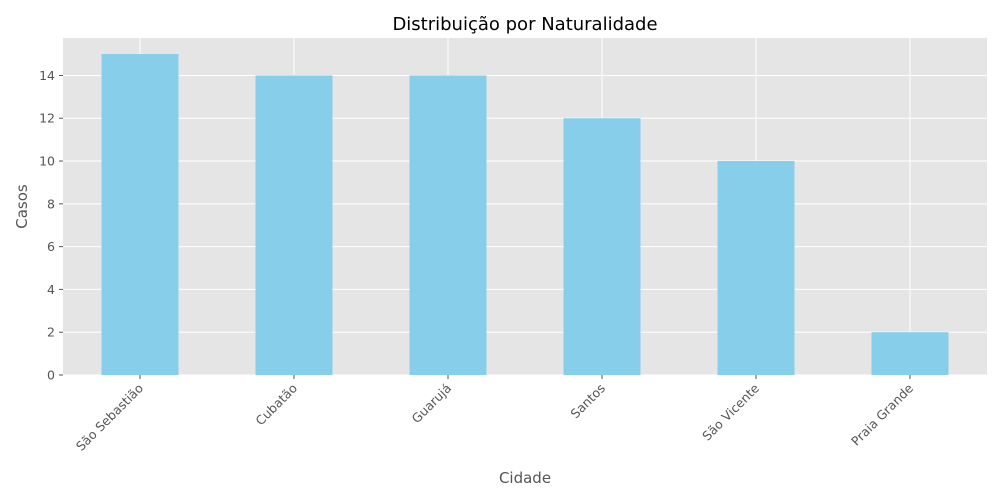 This screenshot has width=1000, height=500. What do you see at coordinates (109, 417) in the screenshot?
I see `x-tick-label: São Sebastião` at bounding box center [109, 417].